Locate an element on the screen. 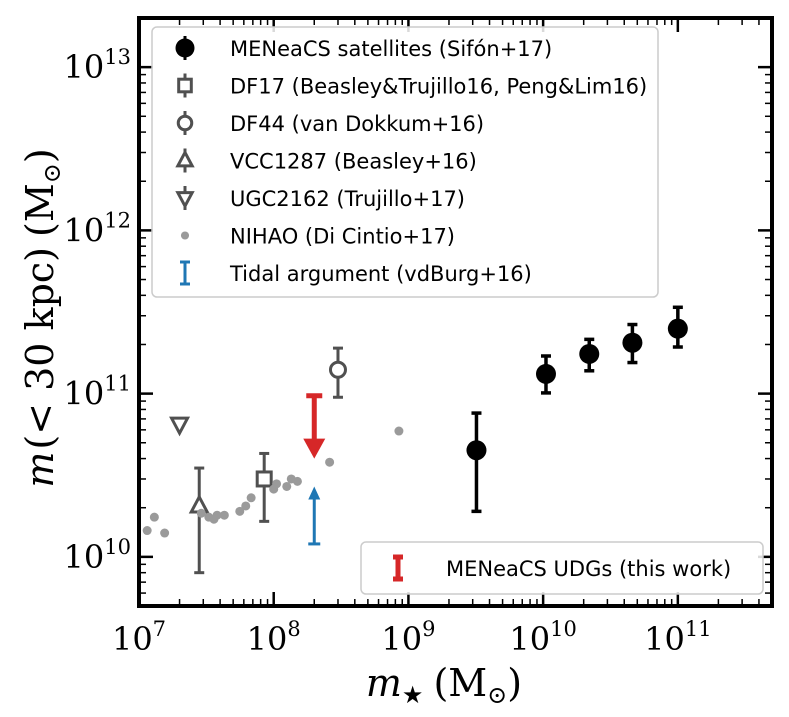 This screenshot has width=789, height=717. legend-label: MENeaCS UDGs (this work) is located at coordinates (588, 569).